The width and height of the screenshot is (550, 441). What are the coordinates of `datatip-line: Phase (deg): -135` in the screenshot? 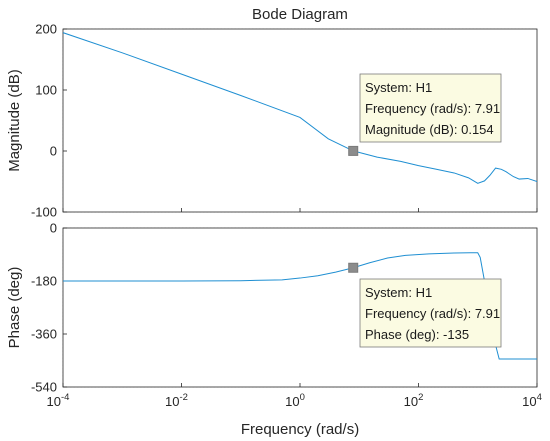 It's located at (417, 334).